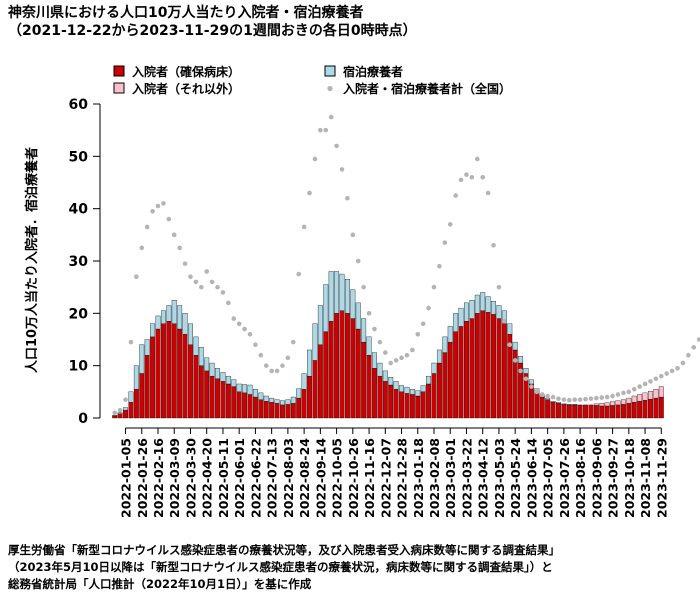 This screenshot has height=600, width=700. Describe the element at coordinates (548, 478) in the screenshot. I see `x-tick-label: 2023-07-05` at that location.